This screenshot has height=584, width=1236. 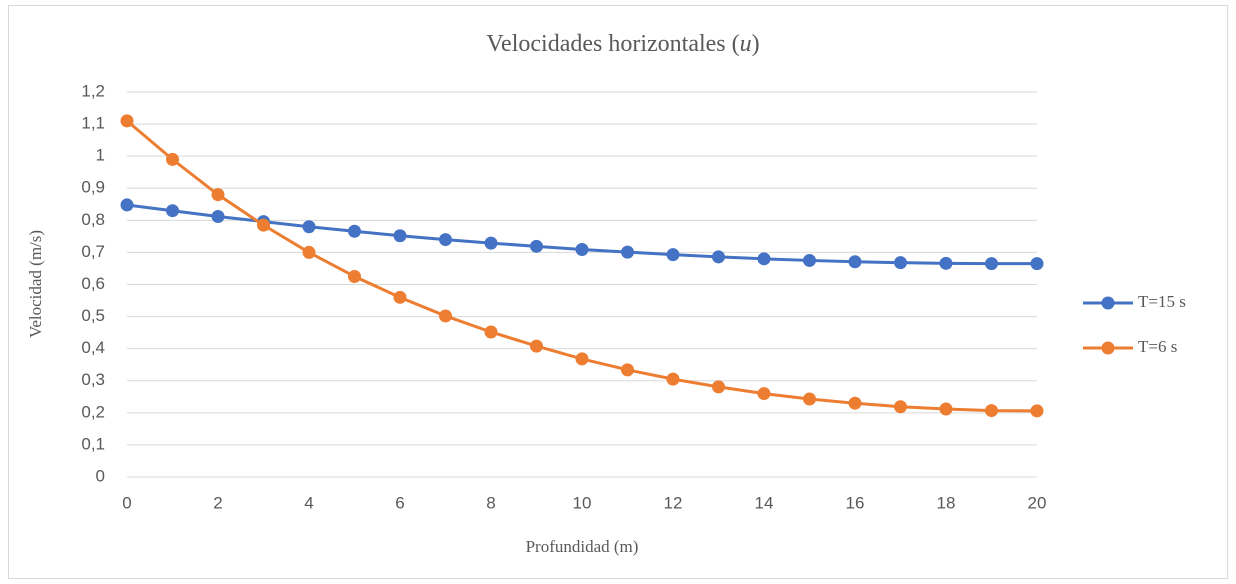 I want to click on x-tick-label: 18, so click(x=946, y=502).